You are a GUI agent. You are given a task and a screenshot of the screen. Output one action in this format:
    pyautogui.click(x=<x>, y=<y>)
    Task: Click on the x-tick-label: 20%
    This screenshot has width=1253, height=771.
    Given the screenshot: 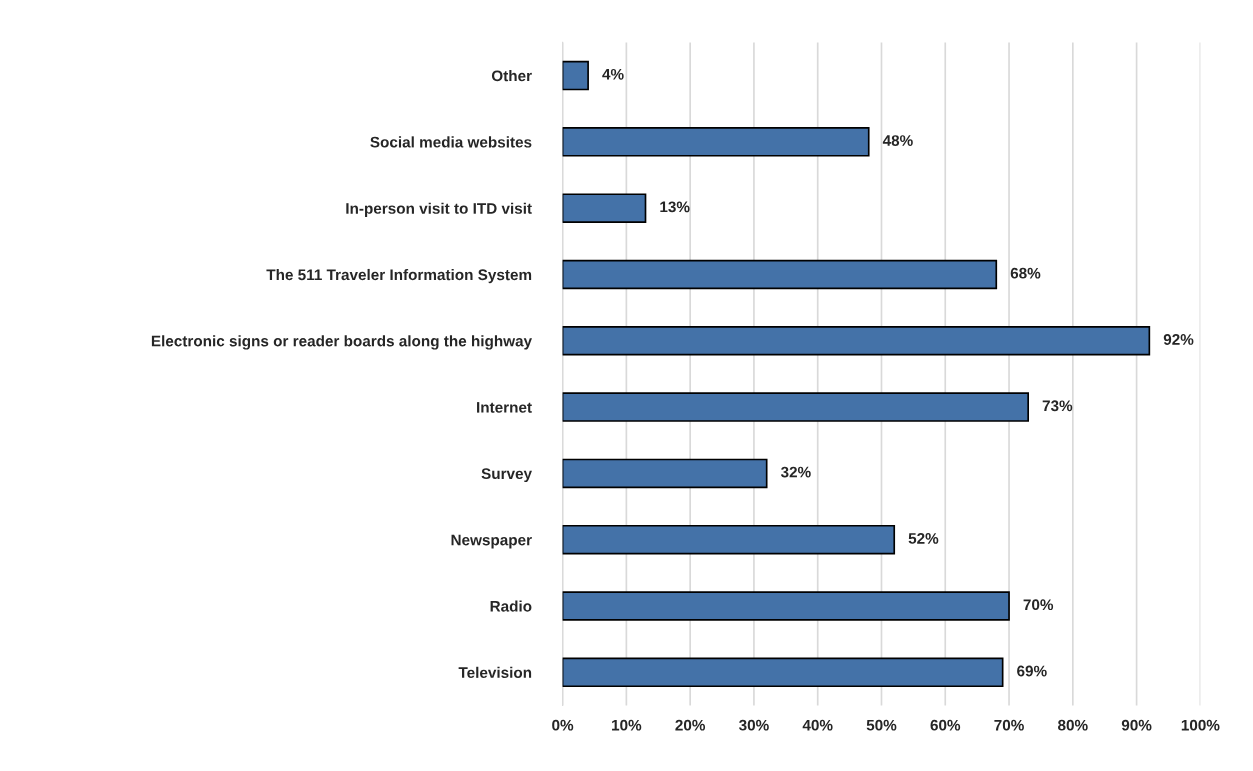 What is the action you would take?
    pyautogui.click(x=690, y=725)
    